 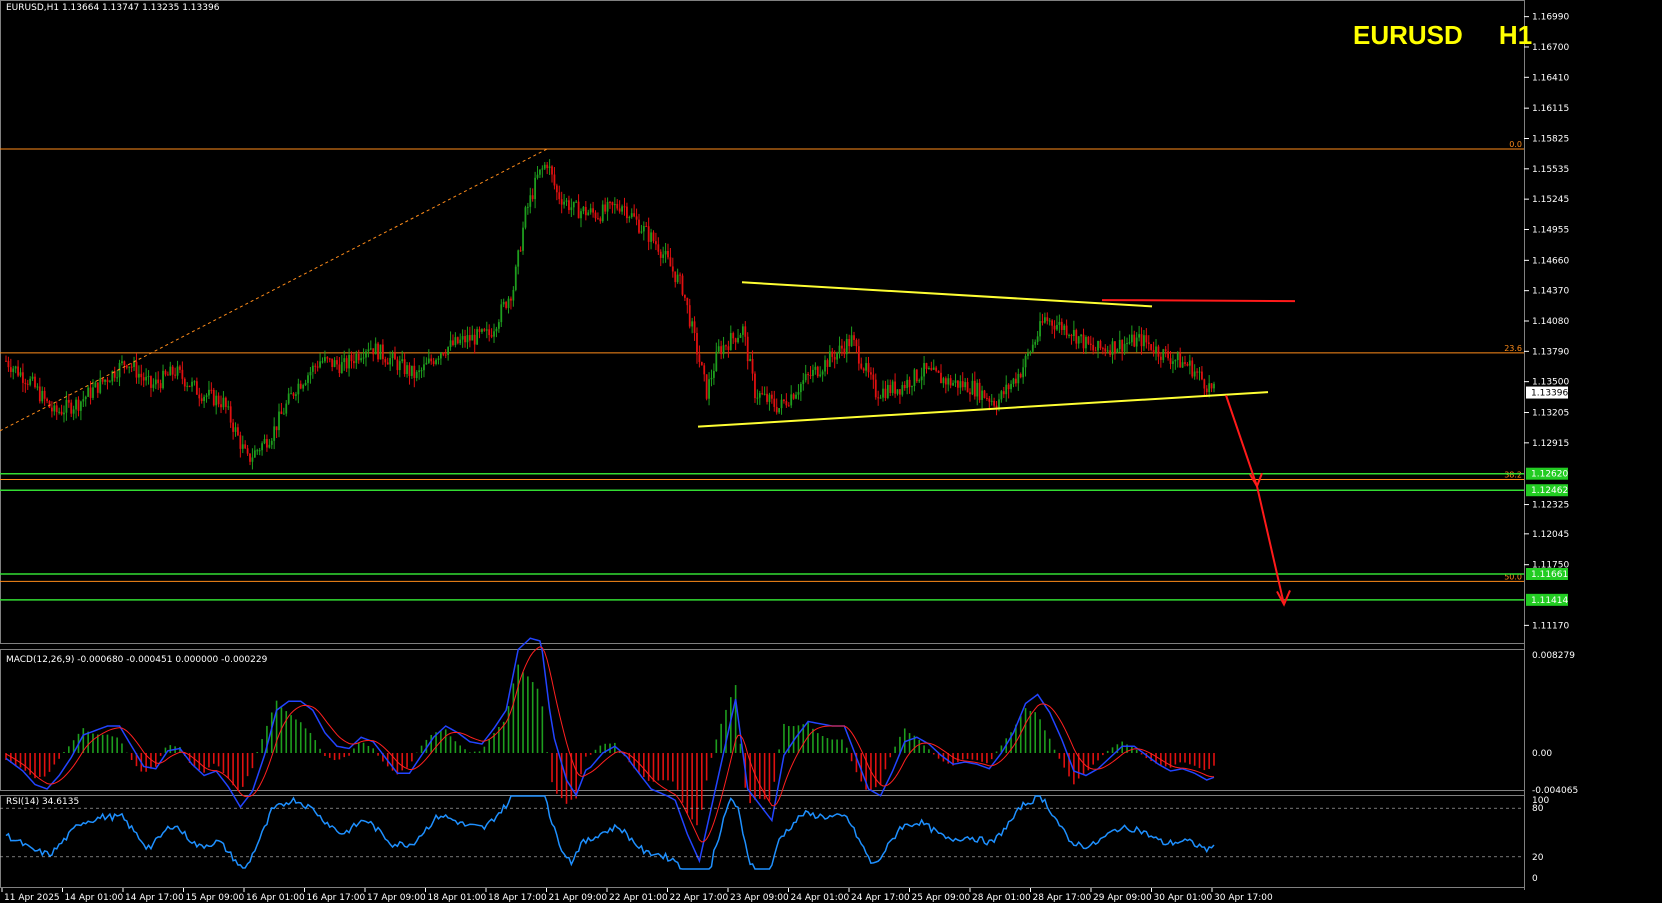 I want to click on support-price-label: 1.11661, so click(x=1549, y=575).